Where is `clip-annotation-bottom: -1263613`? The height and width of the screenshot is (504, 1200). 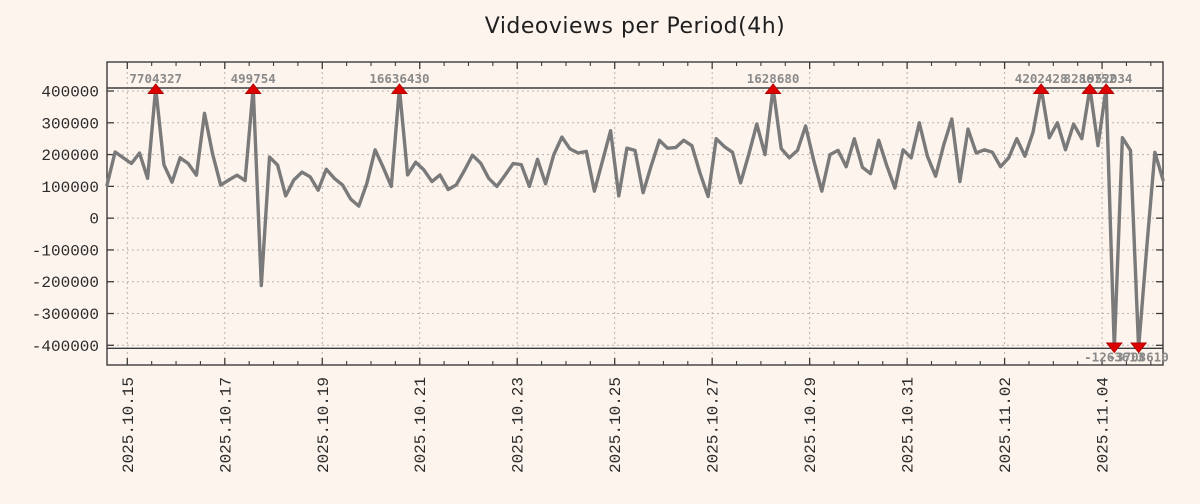 clip-annotation-bottom: -1263613 is located at coordinates (1114, 357).